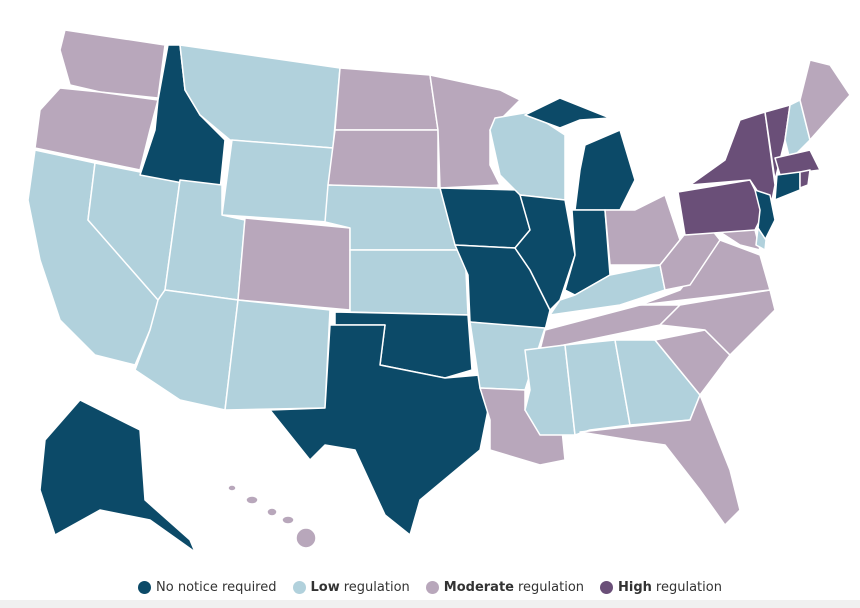 This screenshot has height=608, width=860. What do you see at coordinates (635, 587) in the screenshot?
I see `legend-strong: High` at bounding box center [635, 587].